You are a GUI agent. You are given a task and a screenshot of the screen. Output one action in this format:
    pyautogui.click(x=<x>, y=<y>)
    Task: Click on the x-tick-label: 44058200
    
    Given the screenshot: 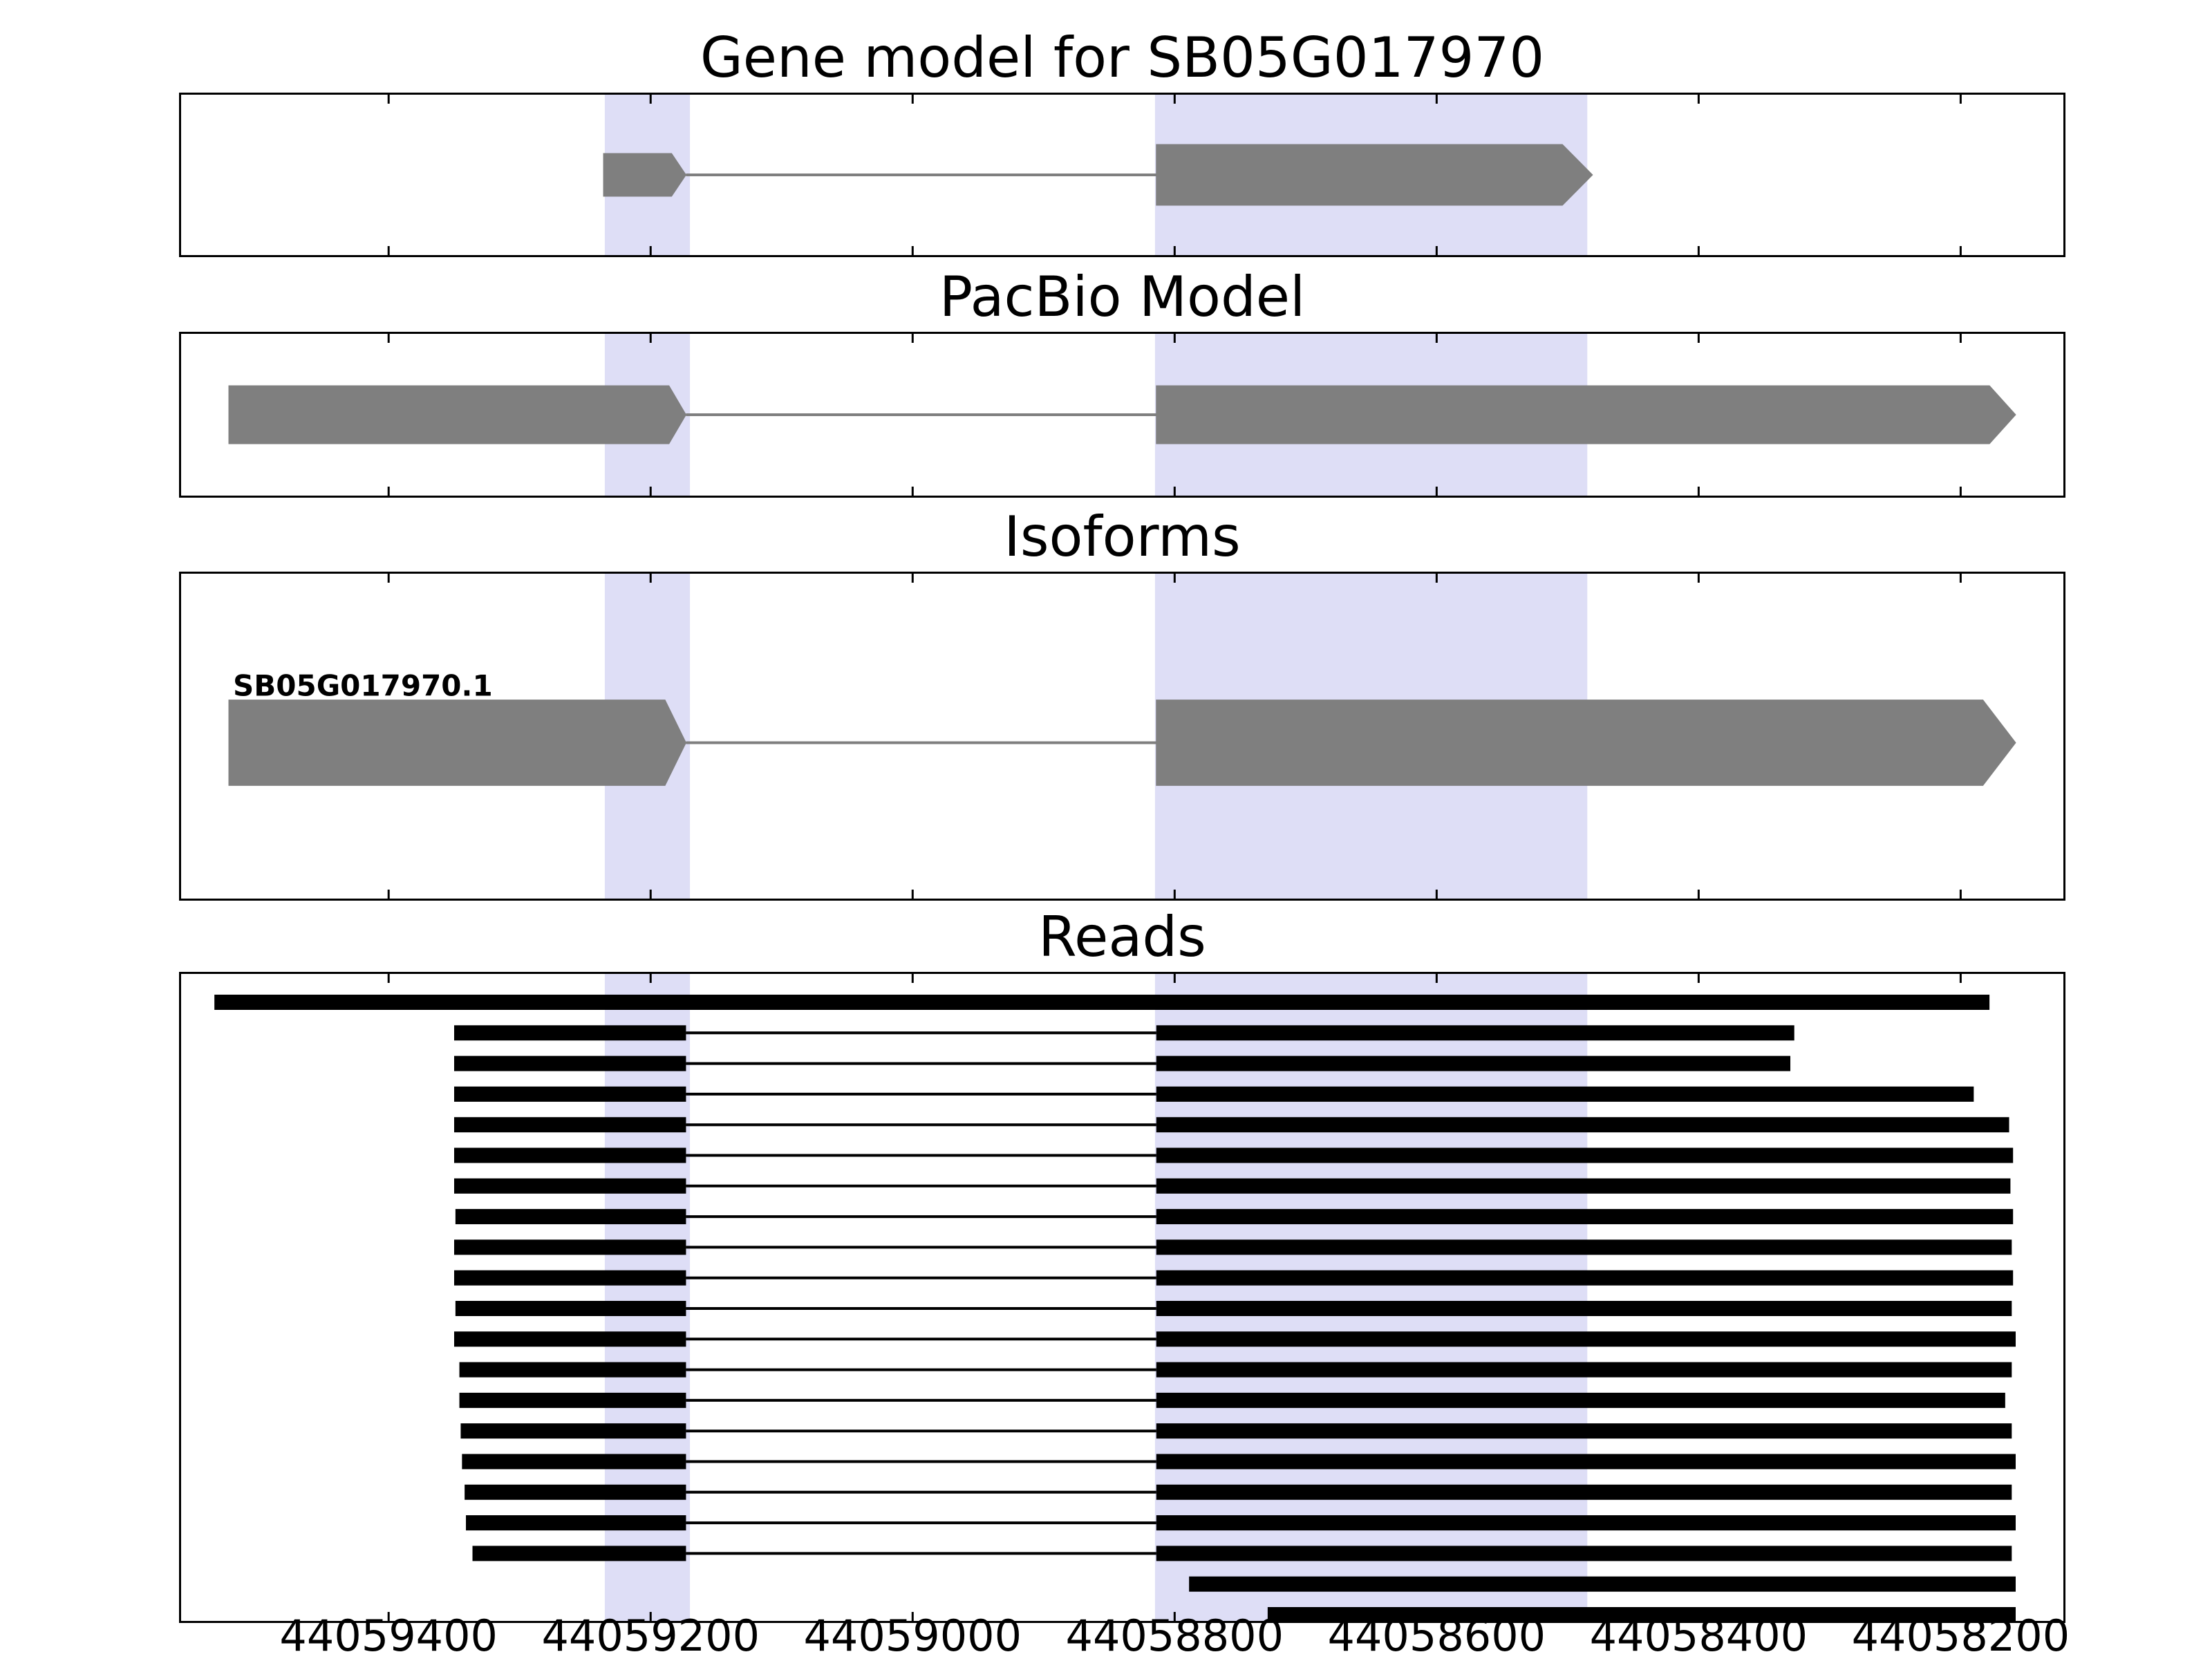 What is the action you would take?
    pyautogui.click(x=1961, y=1636)
    